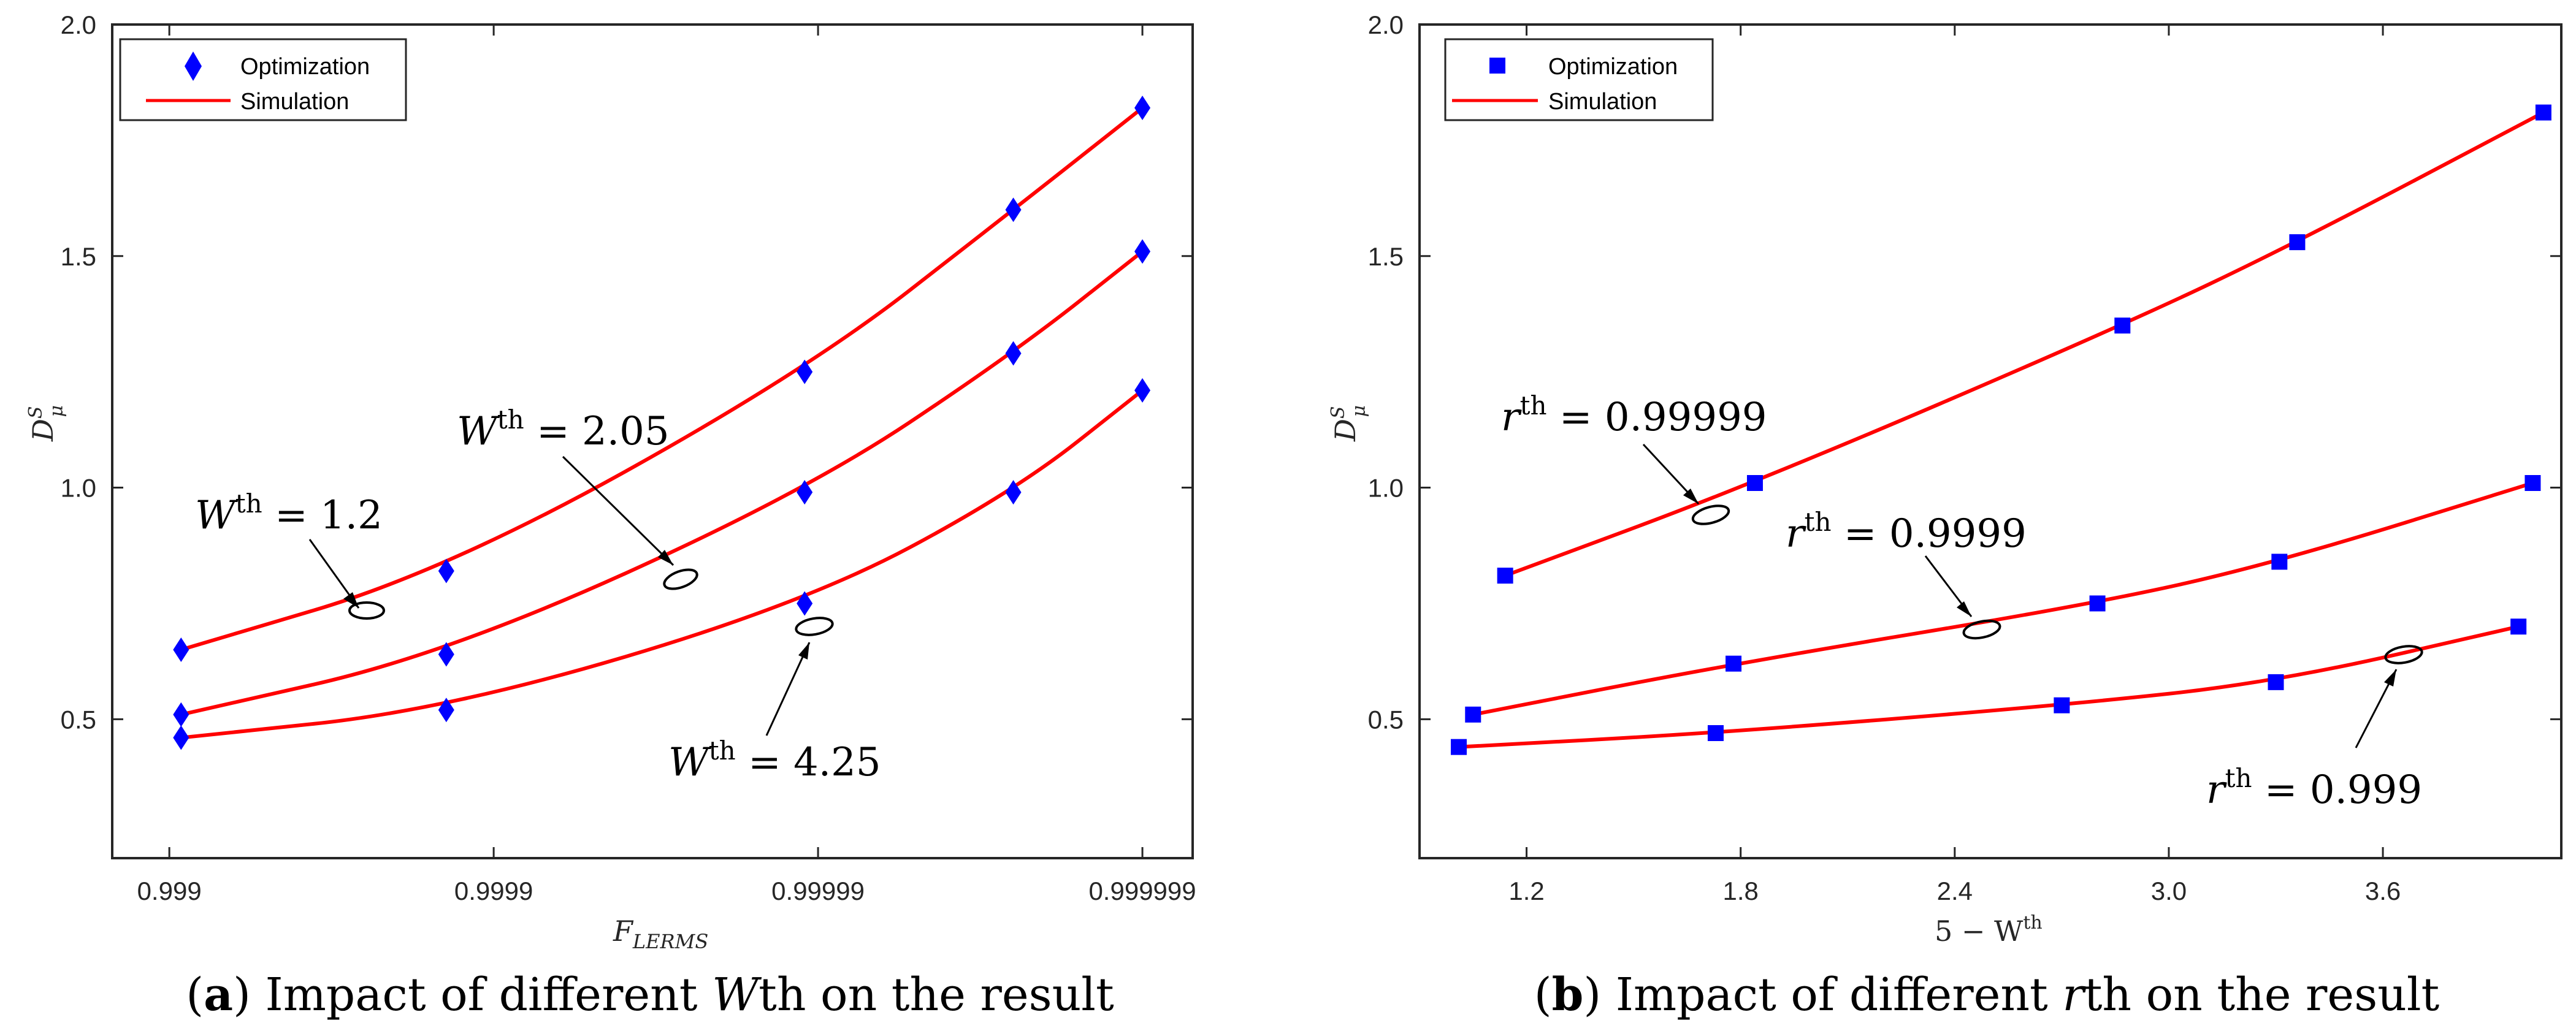 This screenshot has width=2576, height=1031. Describe the element at coordinates (2314, 788) in the screenshot. I see `svg-text: rth = 0.999` at that location.